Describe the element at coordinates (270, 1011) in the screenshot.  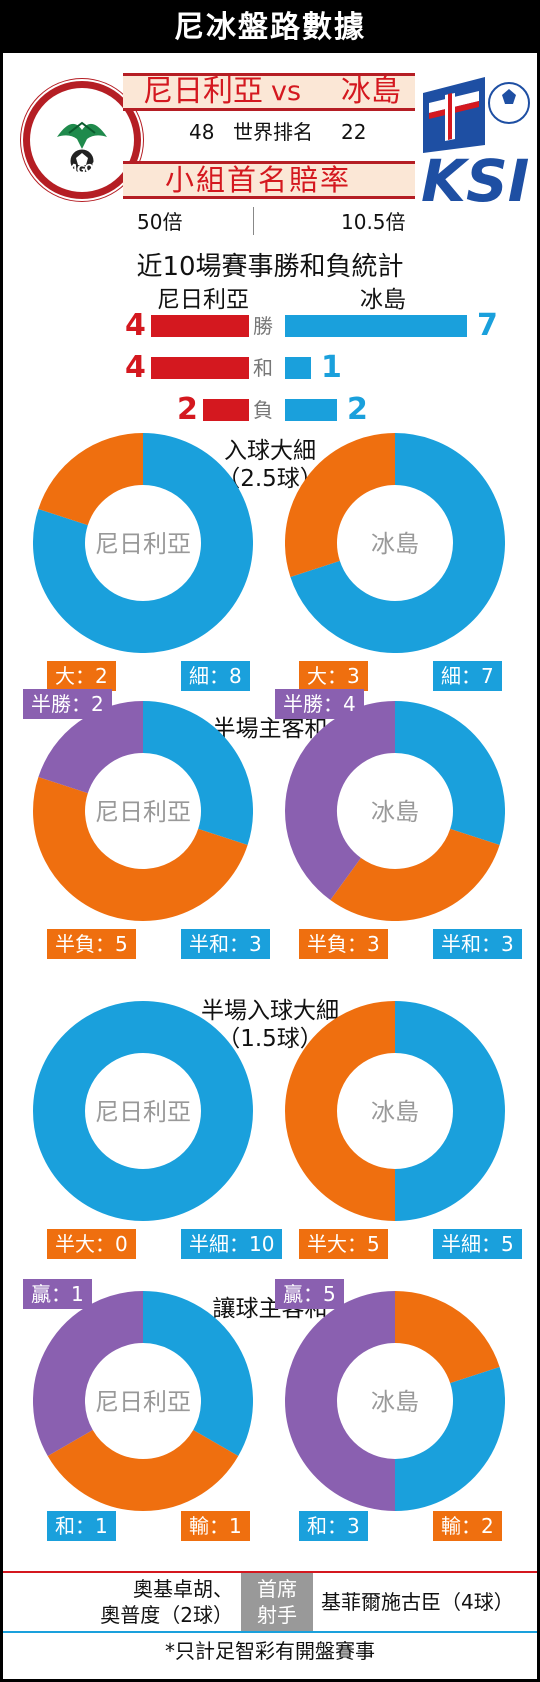
I see `section3-title: 半場入球大細` at that location.